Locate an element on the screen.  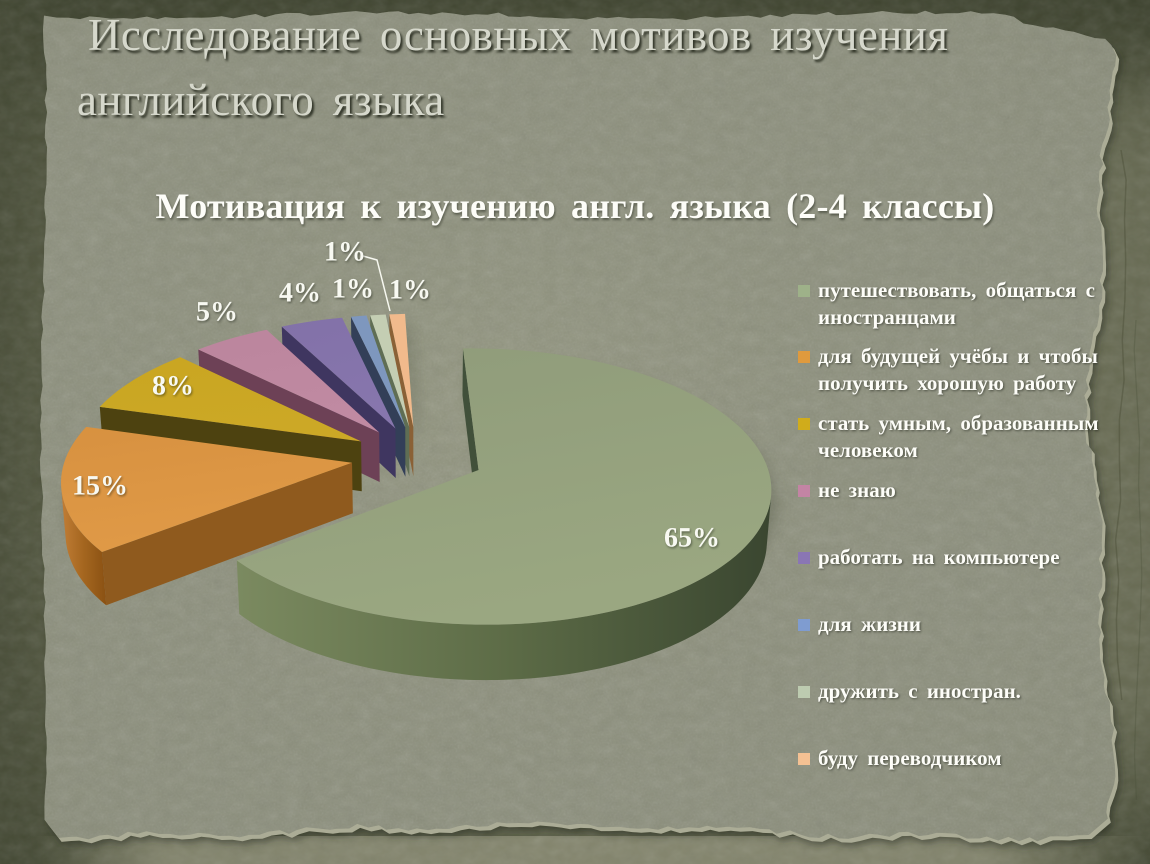
legend-label-6: дружить с иностран. is located at coordinates (919, 690).